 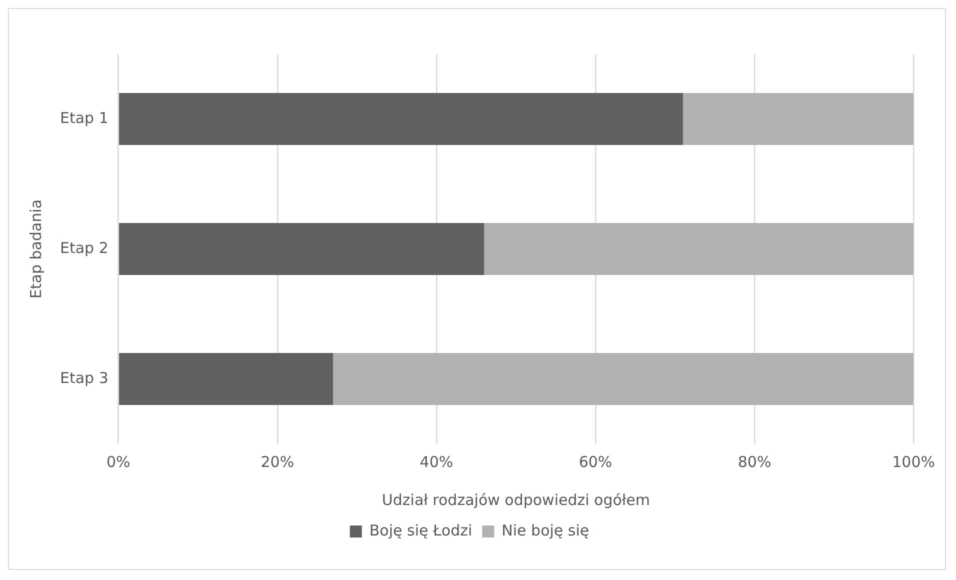 I want to click on x-tick-label: 100%, so click(x=914, y=461).